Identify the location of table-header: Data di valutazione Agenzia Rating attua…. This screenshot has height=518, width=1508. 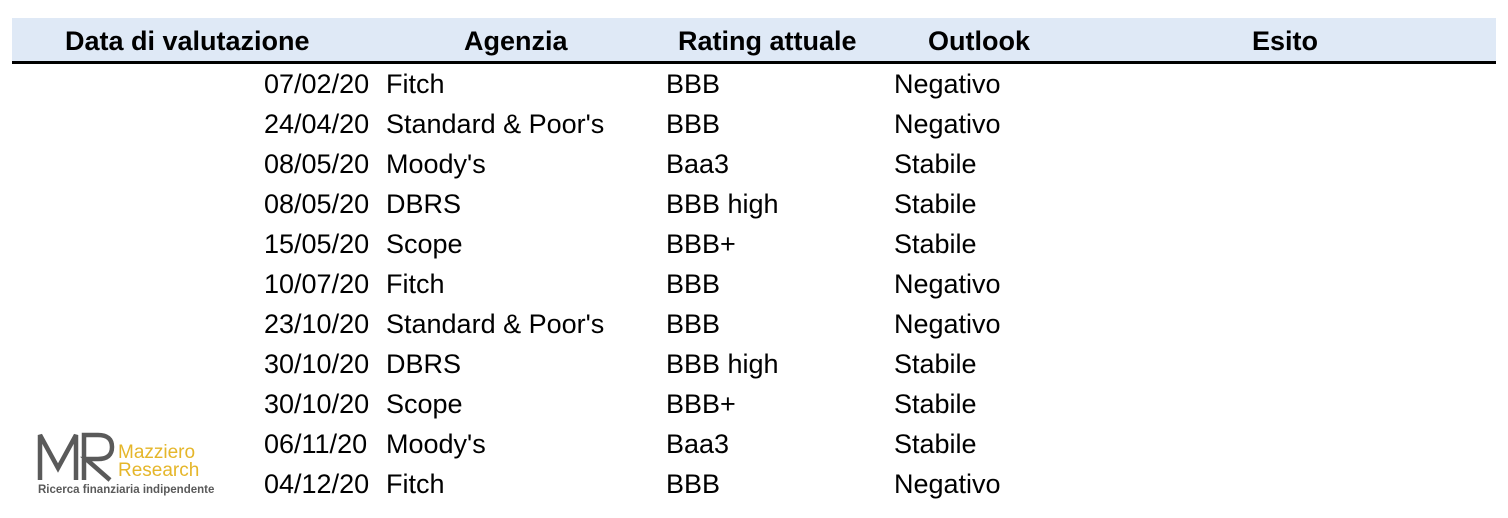
(754, 41).